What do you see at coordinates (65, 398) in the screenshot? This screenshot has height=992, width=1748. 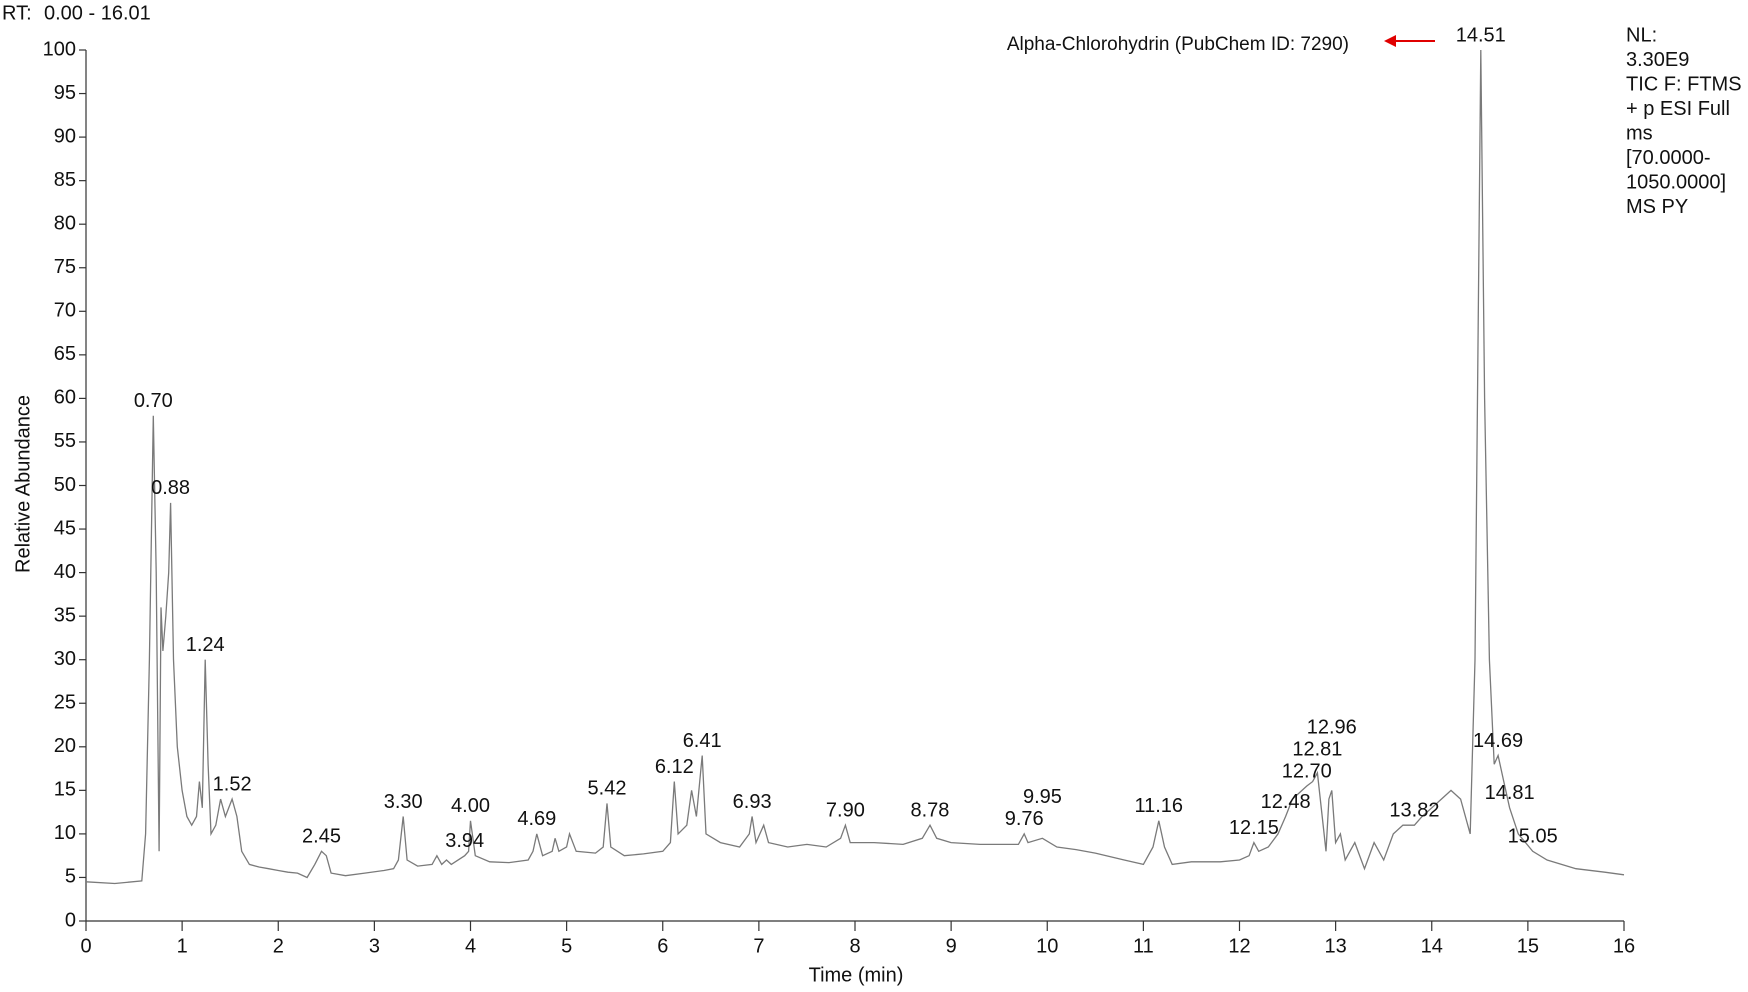 I see `y-tick-label: 60` at bounding box center [65, 398].